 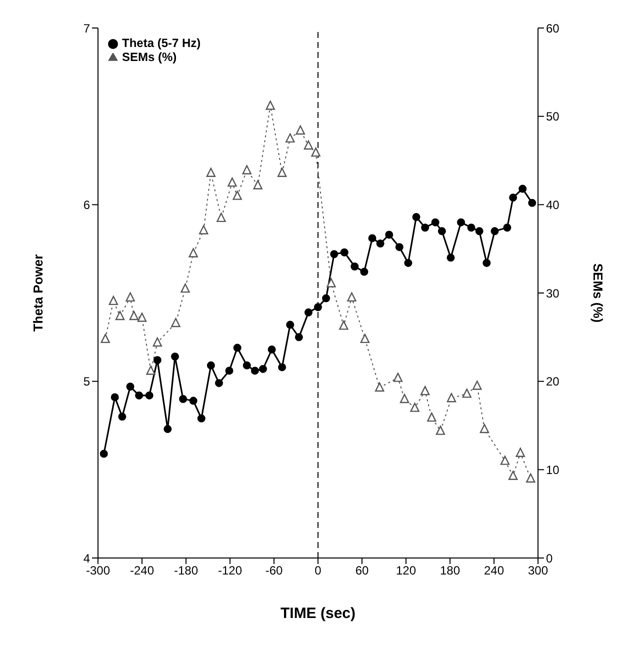 What do you see at coordinates (98, 571) in the screenshot?
I see `x-tick-label: -300` at bounding box center [98, 571].